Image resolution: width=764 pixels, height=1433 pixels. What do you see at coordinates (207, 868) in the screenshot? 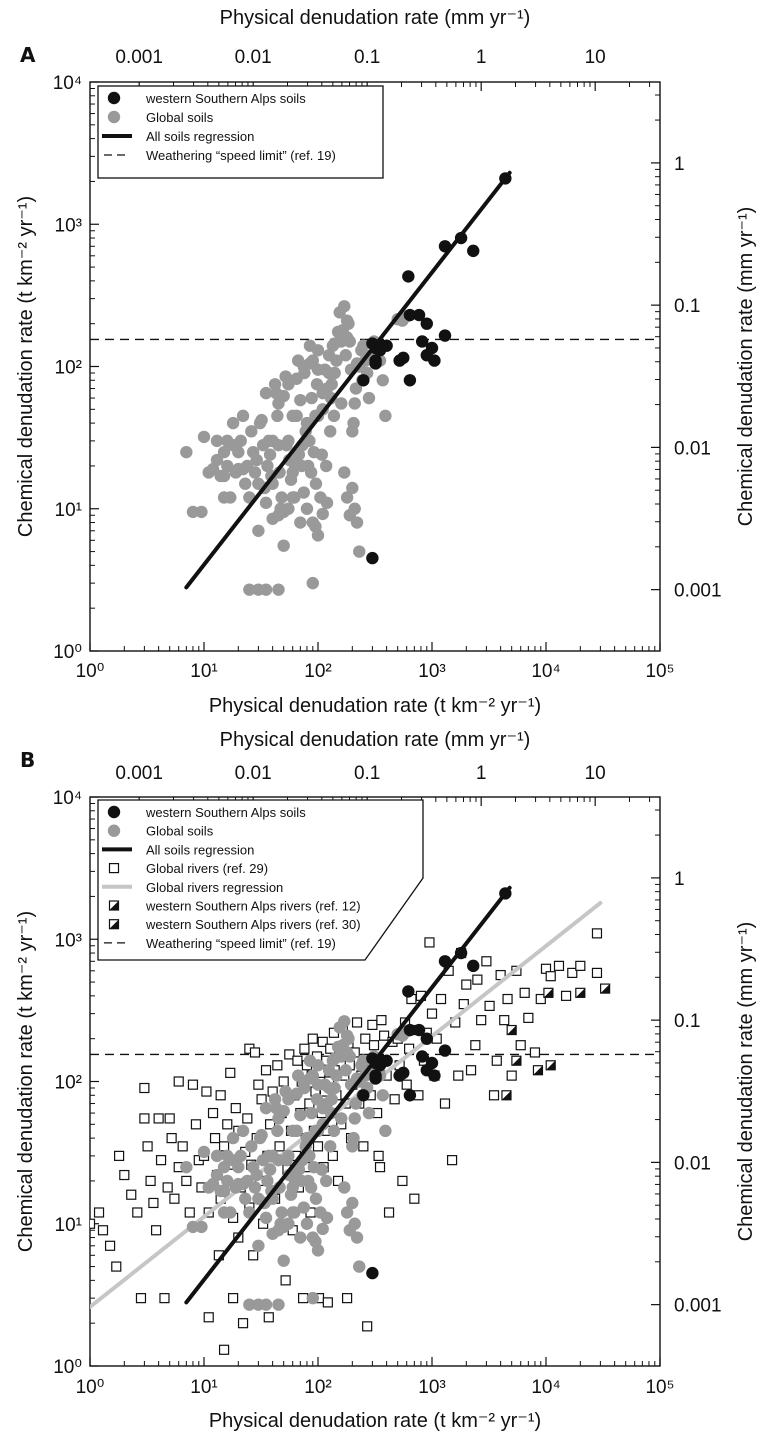
I see `legend-label: Global rivers (ref. 29)` at bounding box center [207, 868].